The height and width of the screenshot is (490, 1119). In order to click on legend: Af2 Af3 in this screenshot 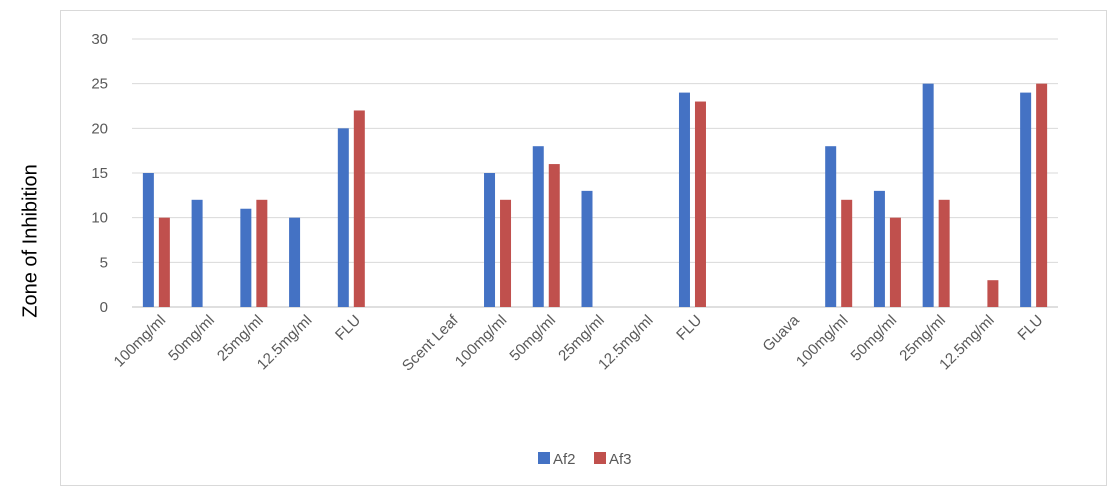, I will do `click(585, 459)`.